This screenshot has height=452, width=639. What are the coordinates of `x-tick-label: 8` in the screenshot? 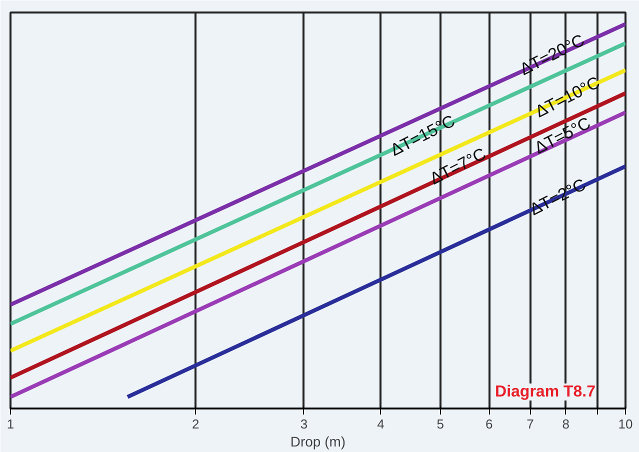 It's located at (566, 424).